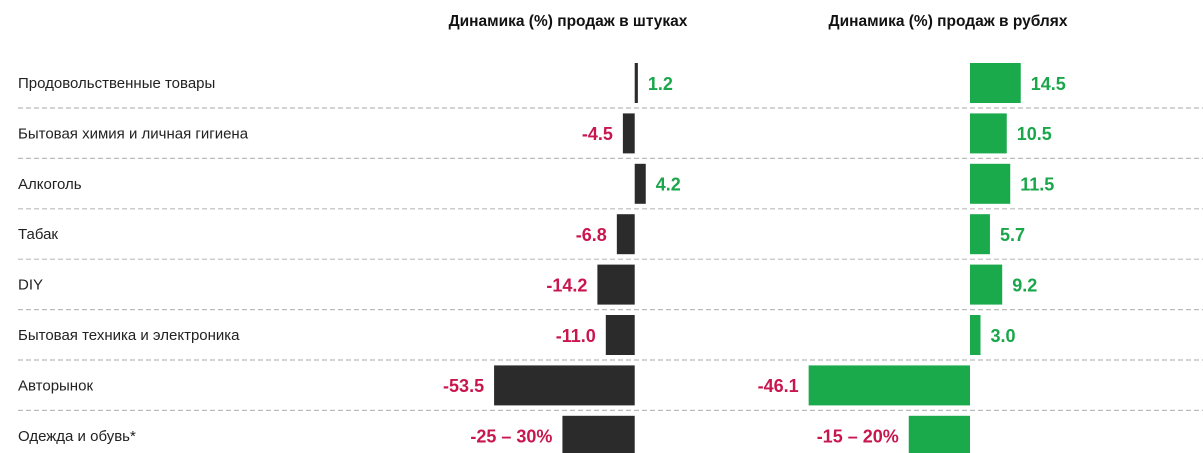 This screenshot has width=1203, height=453. Describe the element at coordinates (668, 185) in the screenshot. I see `value-label: 4.2` at that location.